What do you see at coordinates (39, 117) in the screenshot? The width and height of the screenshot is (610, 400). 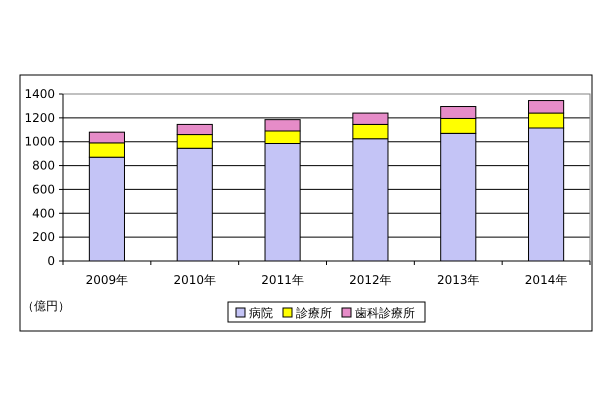 I see `y-tick-label: 1200` at bounding box center [39, 117].